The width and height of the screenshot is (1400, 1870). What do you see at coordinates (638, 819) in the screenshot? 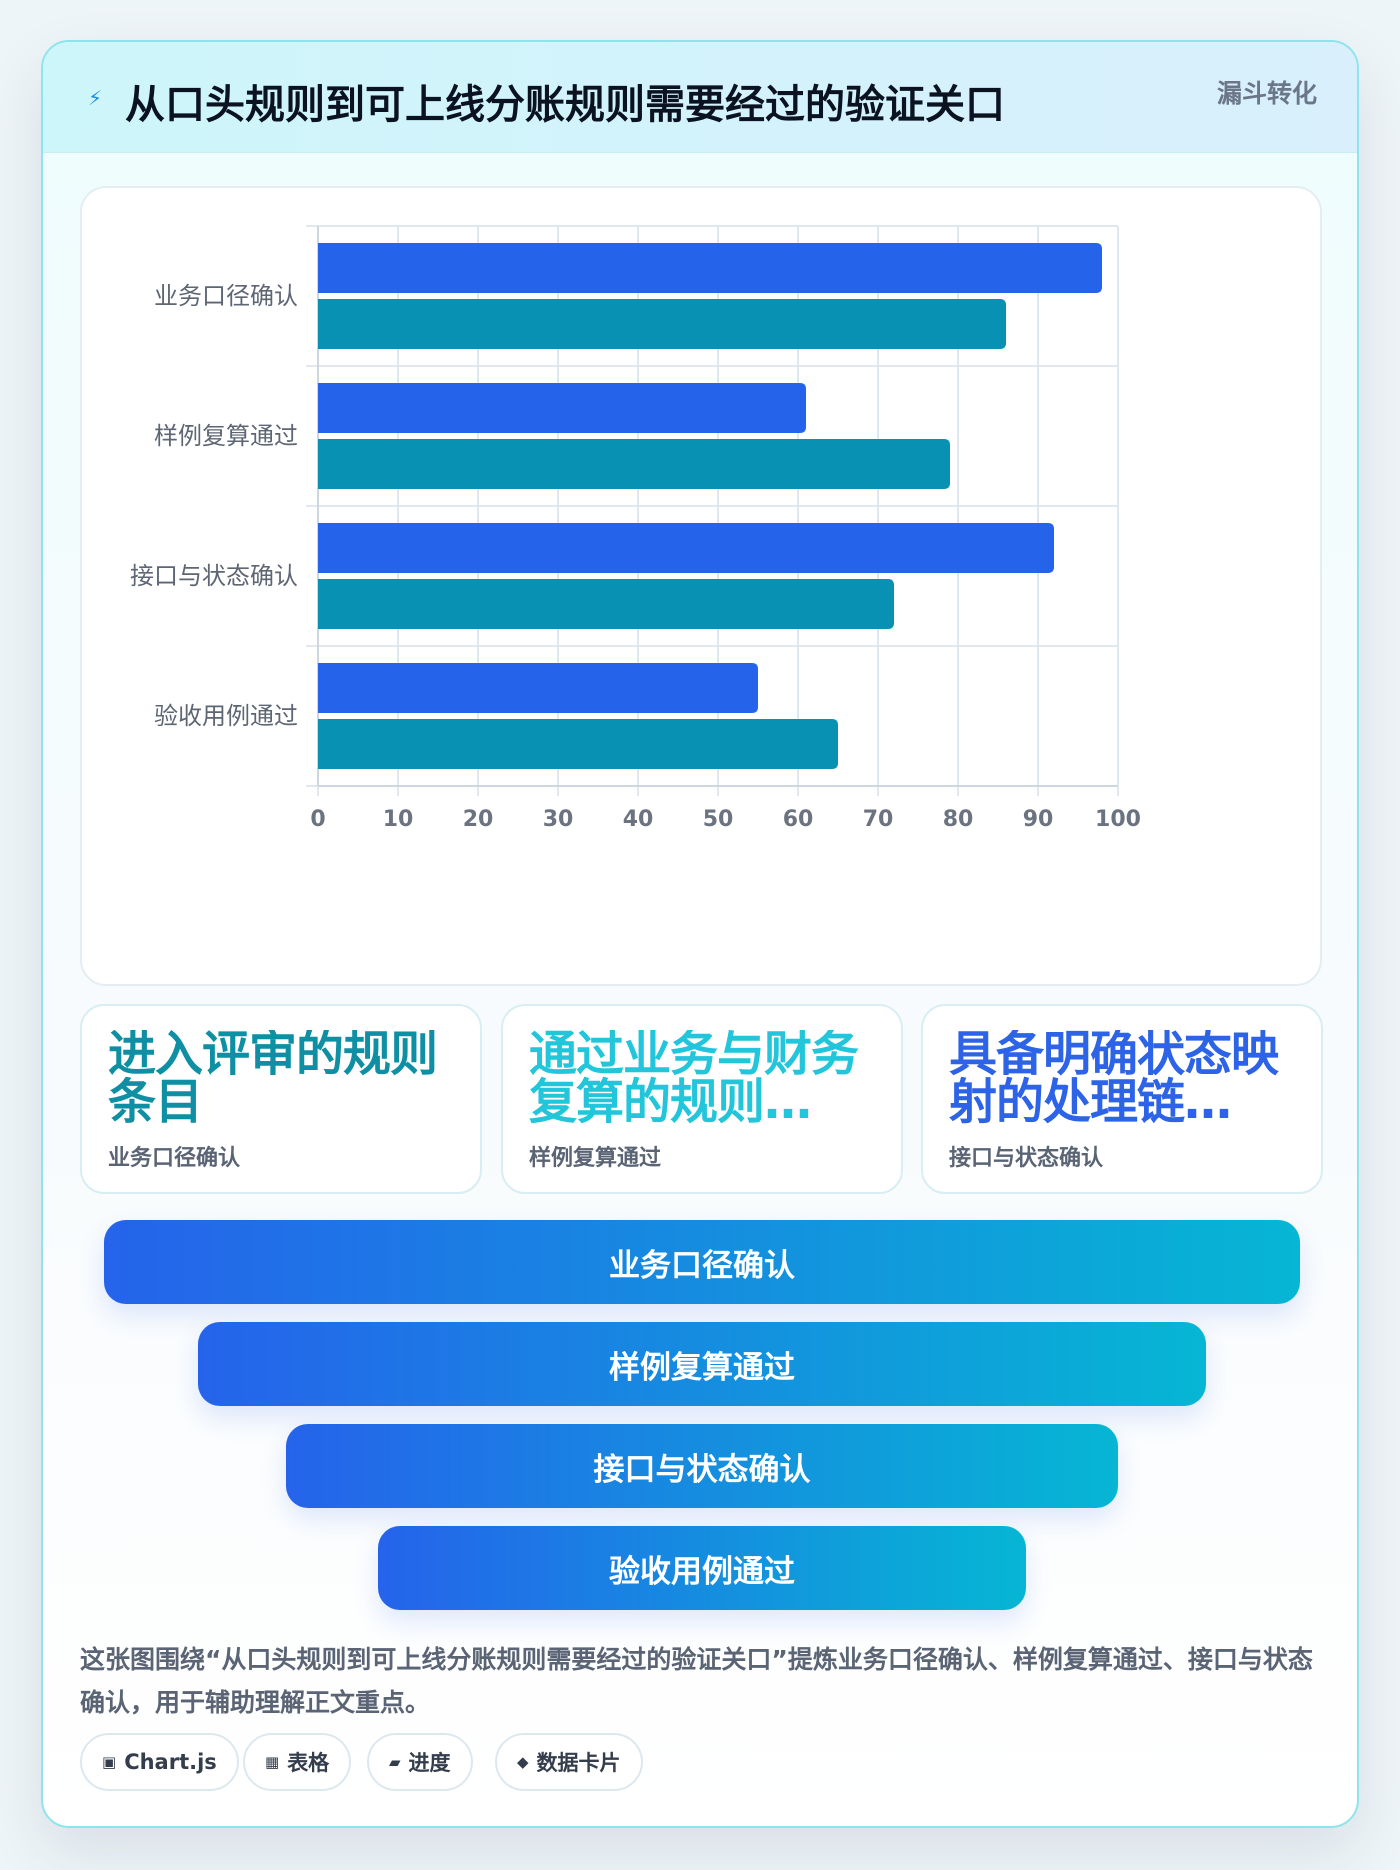
I see `x-tick-label: 40` at bounding box center [638, 819].